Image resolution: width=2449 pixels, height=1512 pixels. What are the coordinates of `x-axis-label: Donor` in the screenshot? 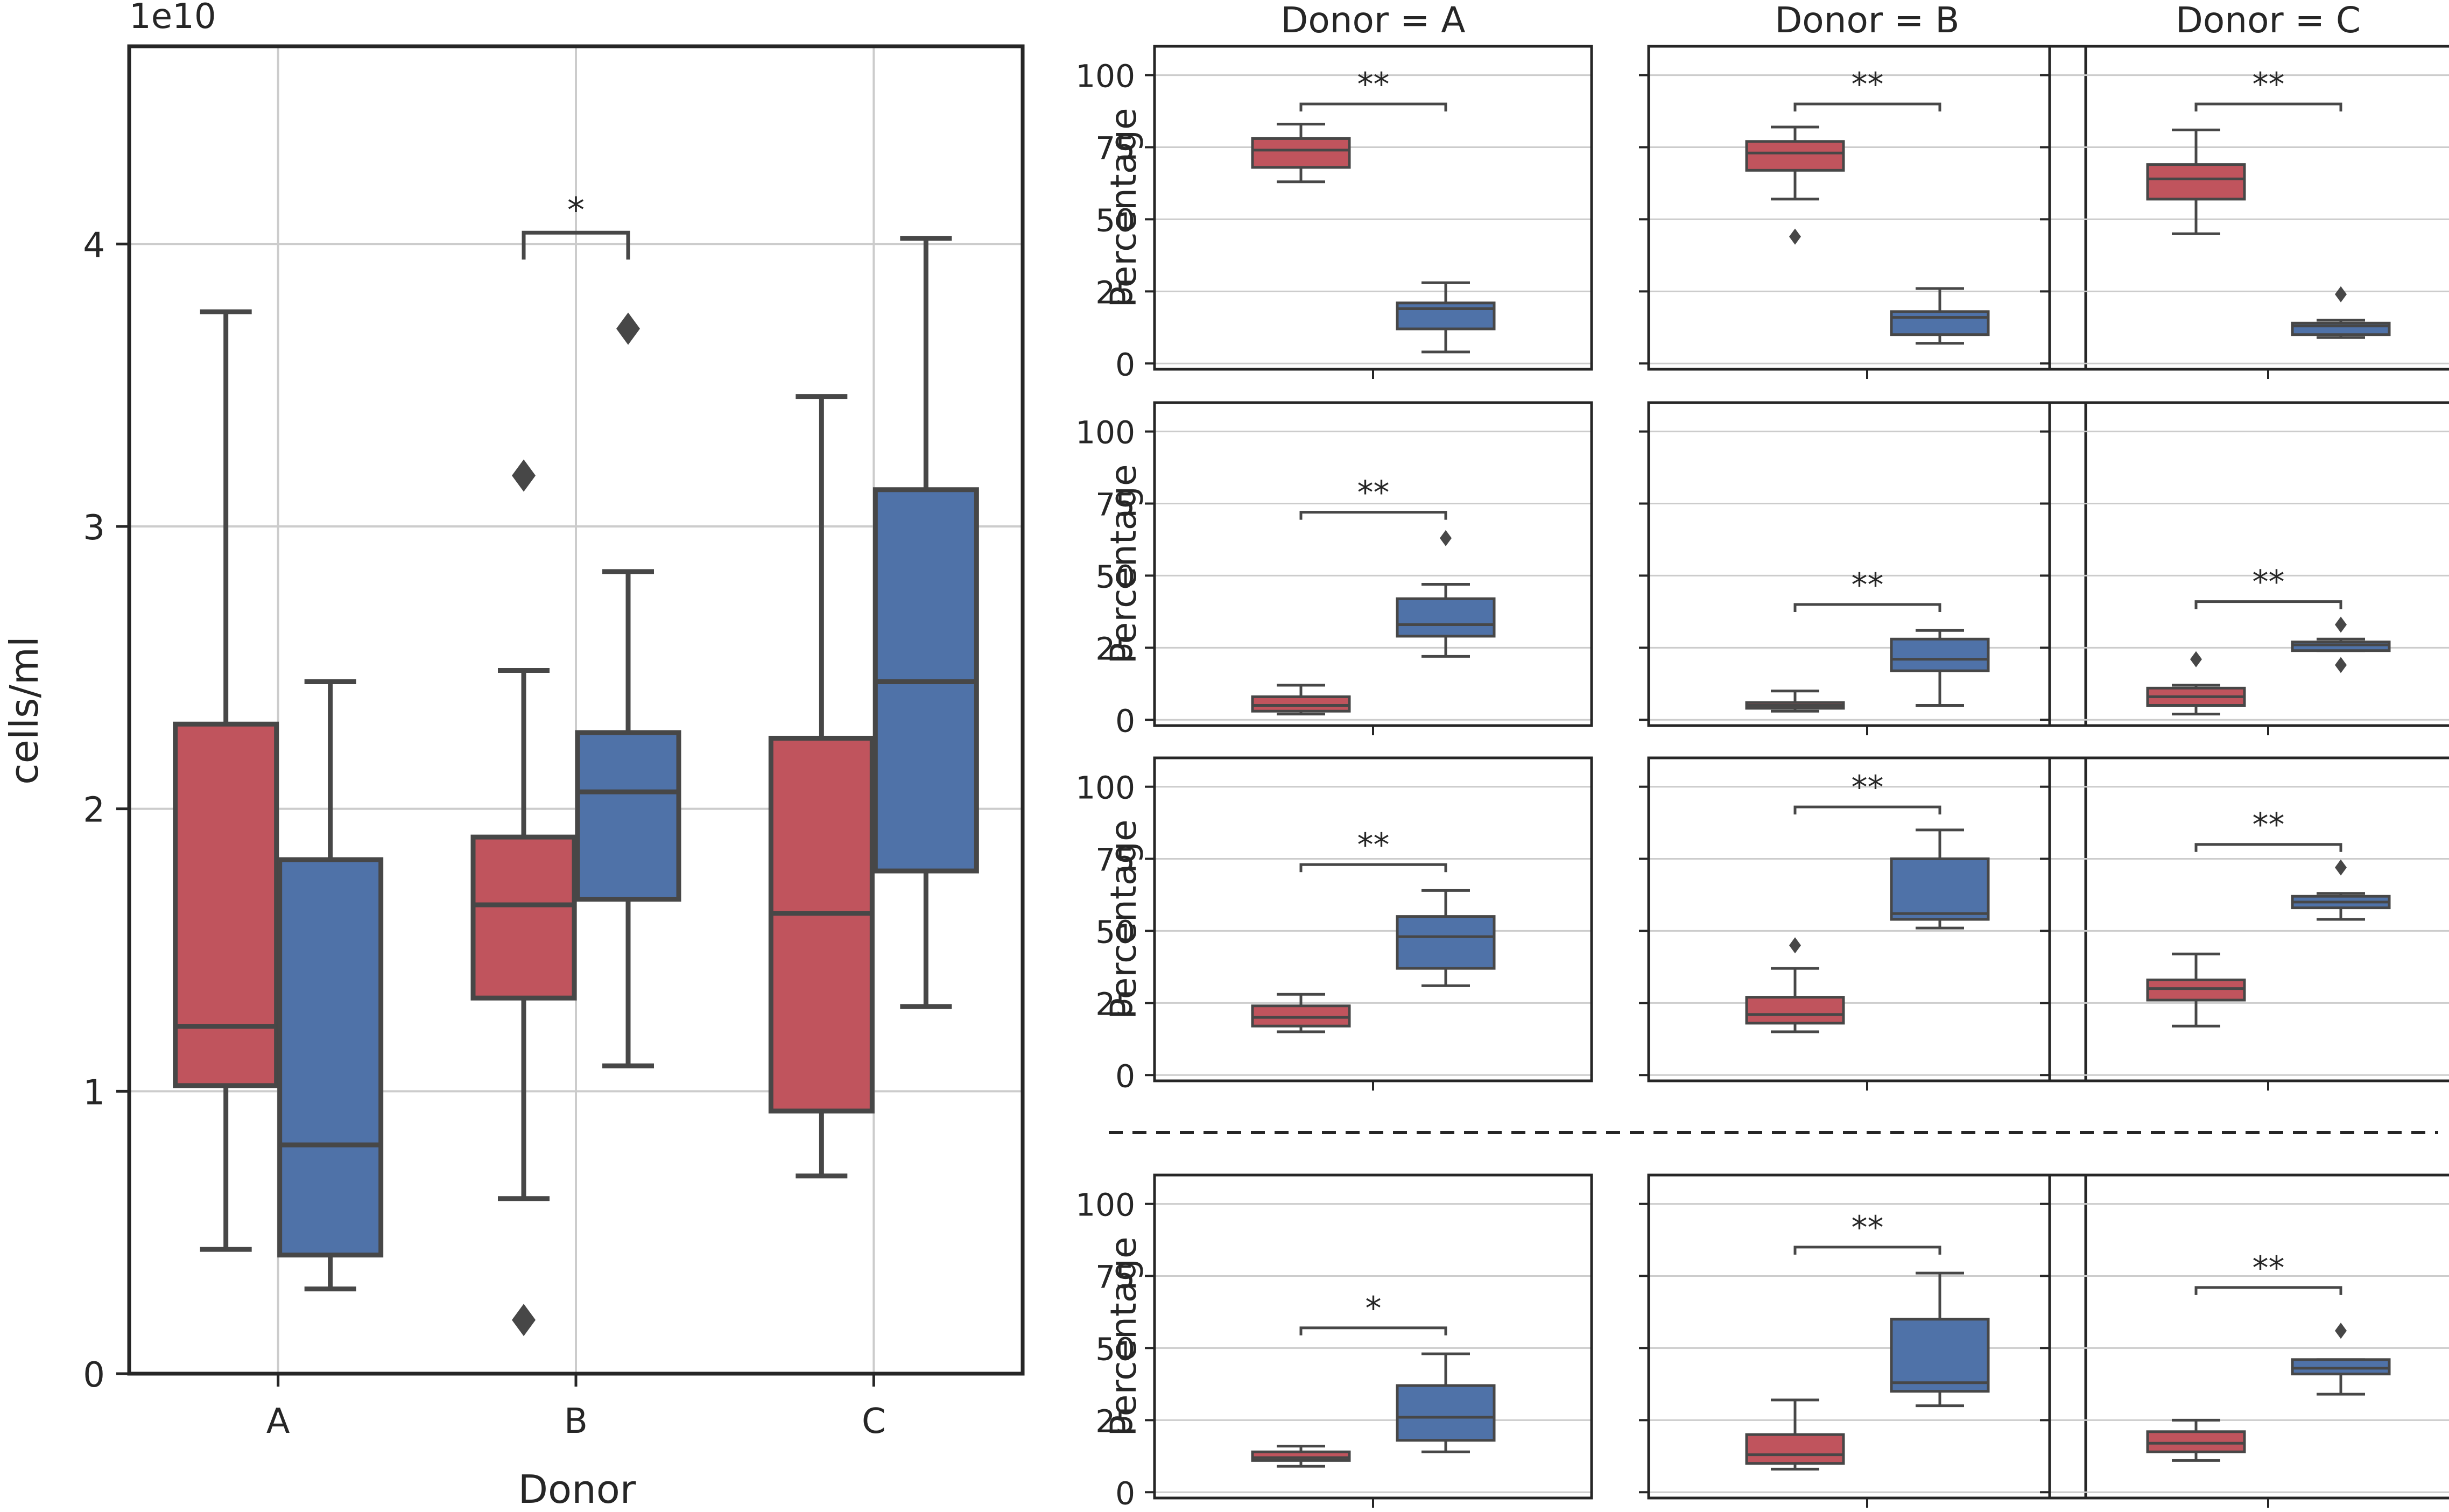 It's located at (577, 1489).